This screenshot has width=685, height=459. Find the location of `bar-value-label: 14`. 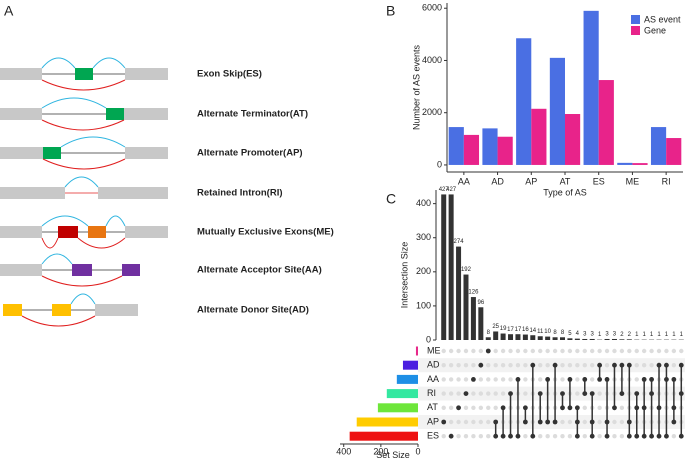

bar-value-label: 14 is located at coordinates (532, 331).